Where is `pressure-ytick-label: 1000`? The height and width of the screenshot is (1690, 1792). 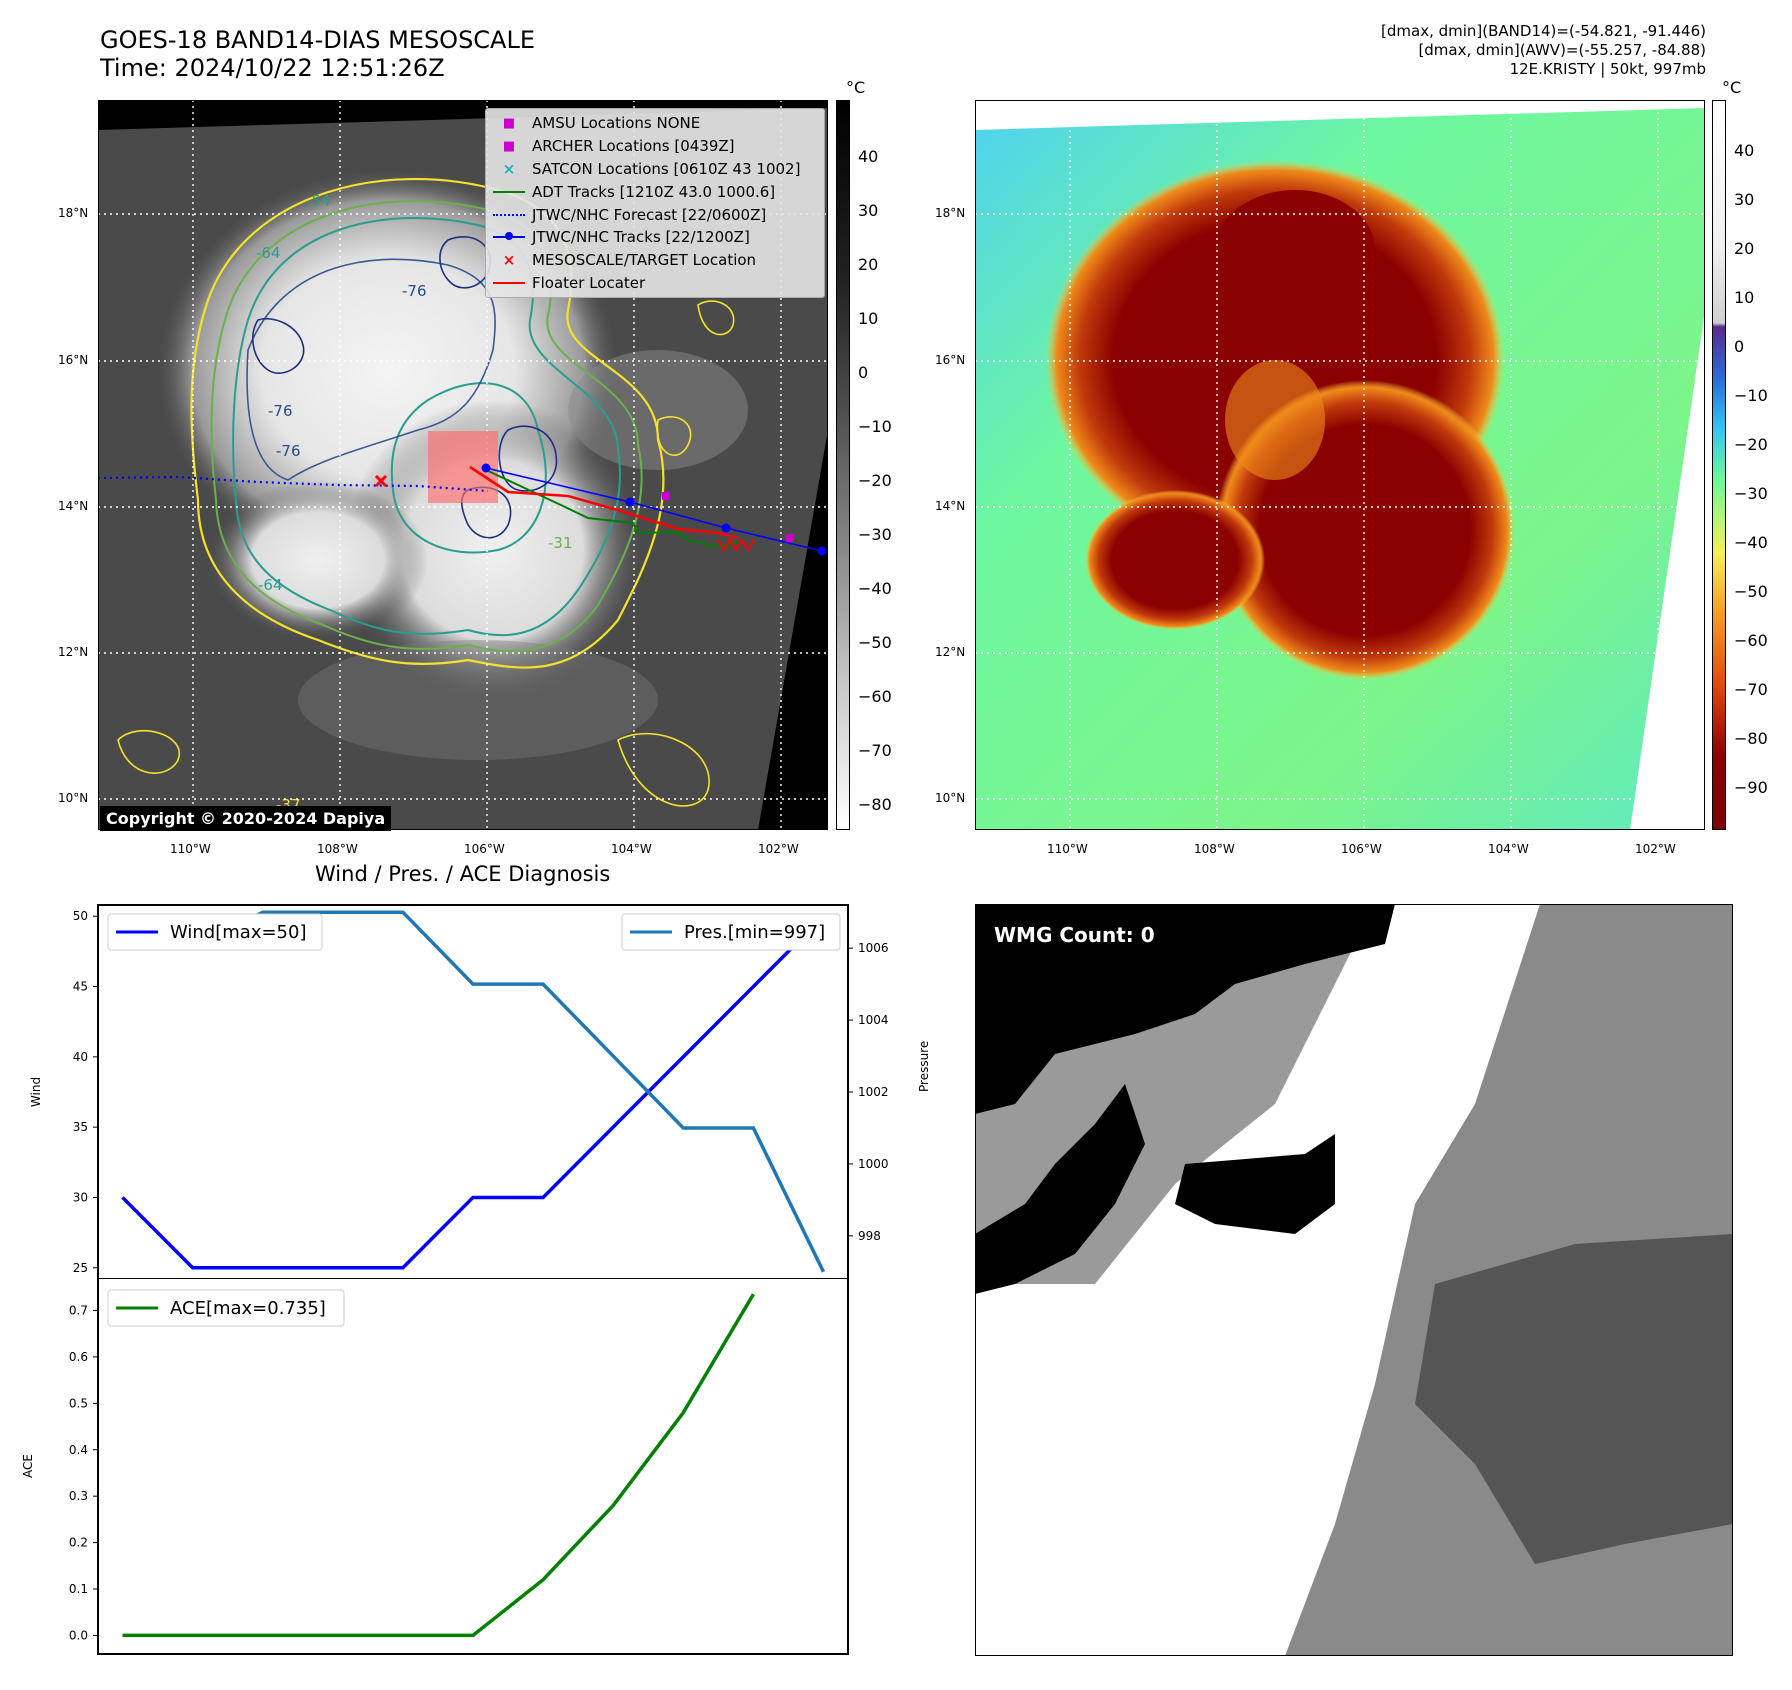 pressure-ytick-label: 1000 is located at coordinates (873, 1164).